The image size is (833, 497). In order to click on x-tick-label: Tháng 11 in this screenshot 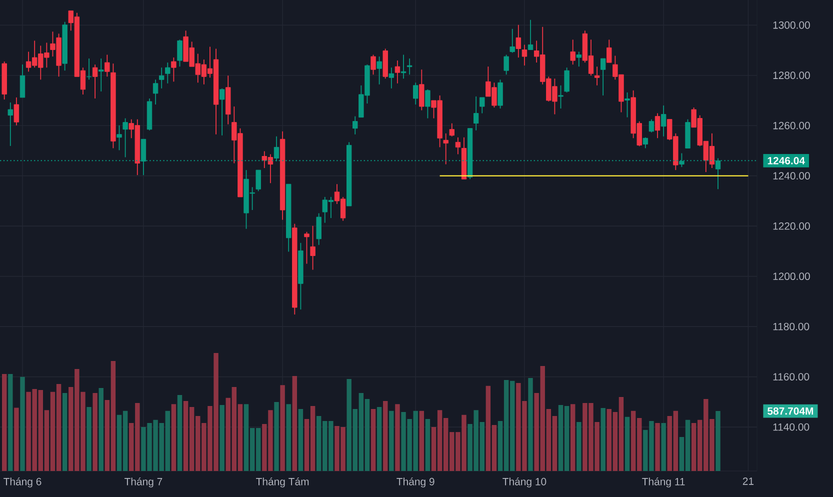, I will do `click(663, 483)`.